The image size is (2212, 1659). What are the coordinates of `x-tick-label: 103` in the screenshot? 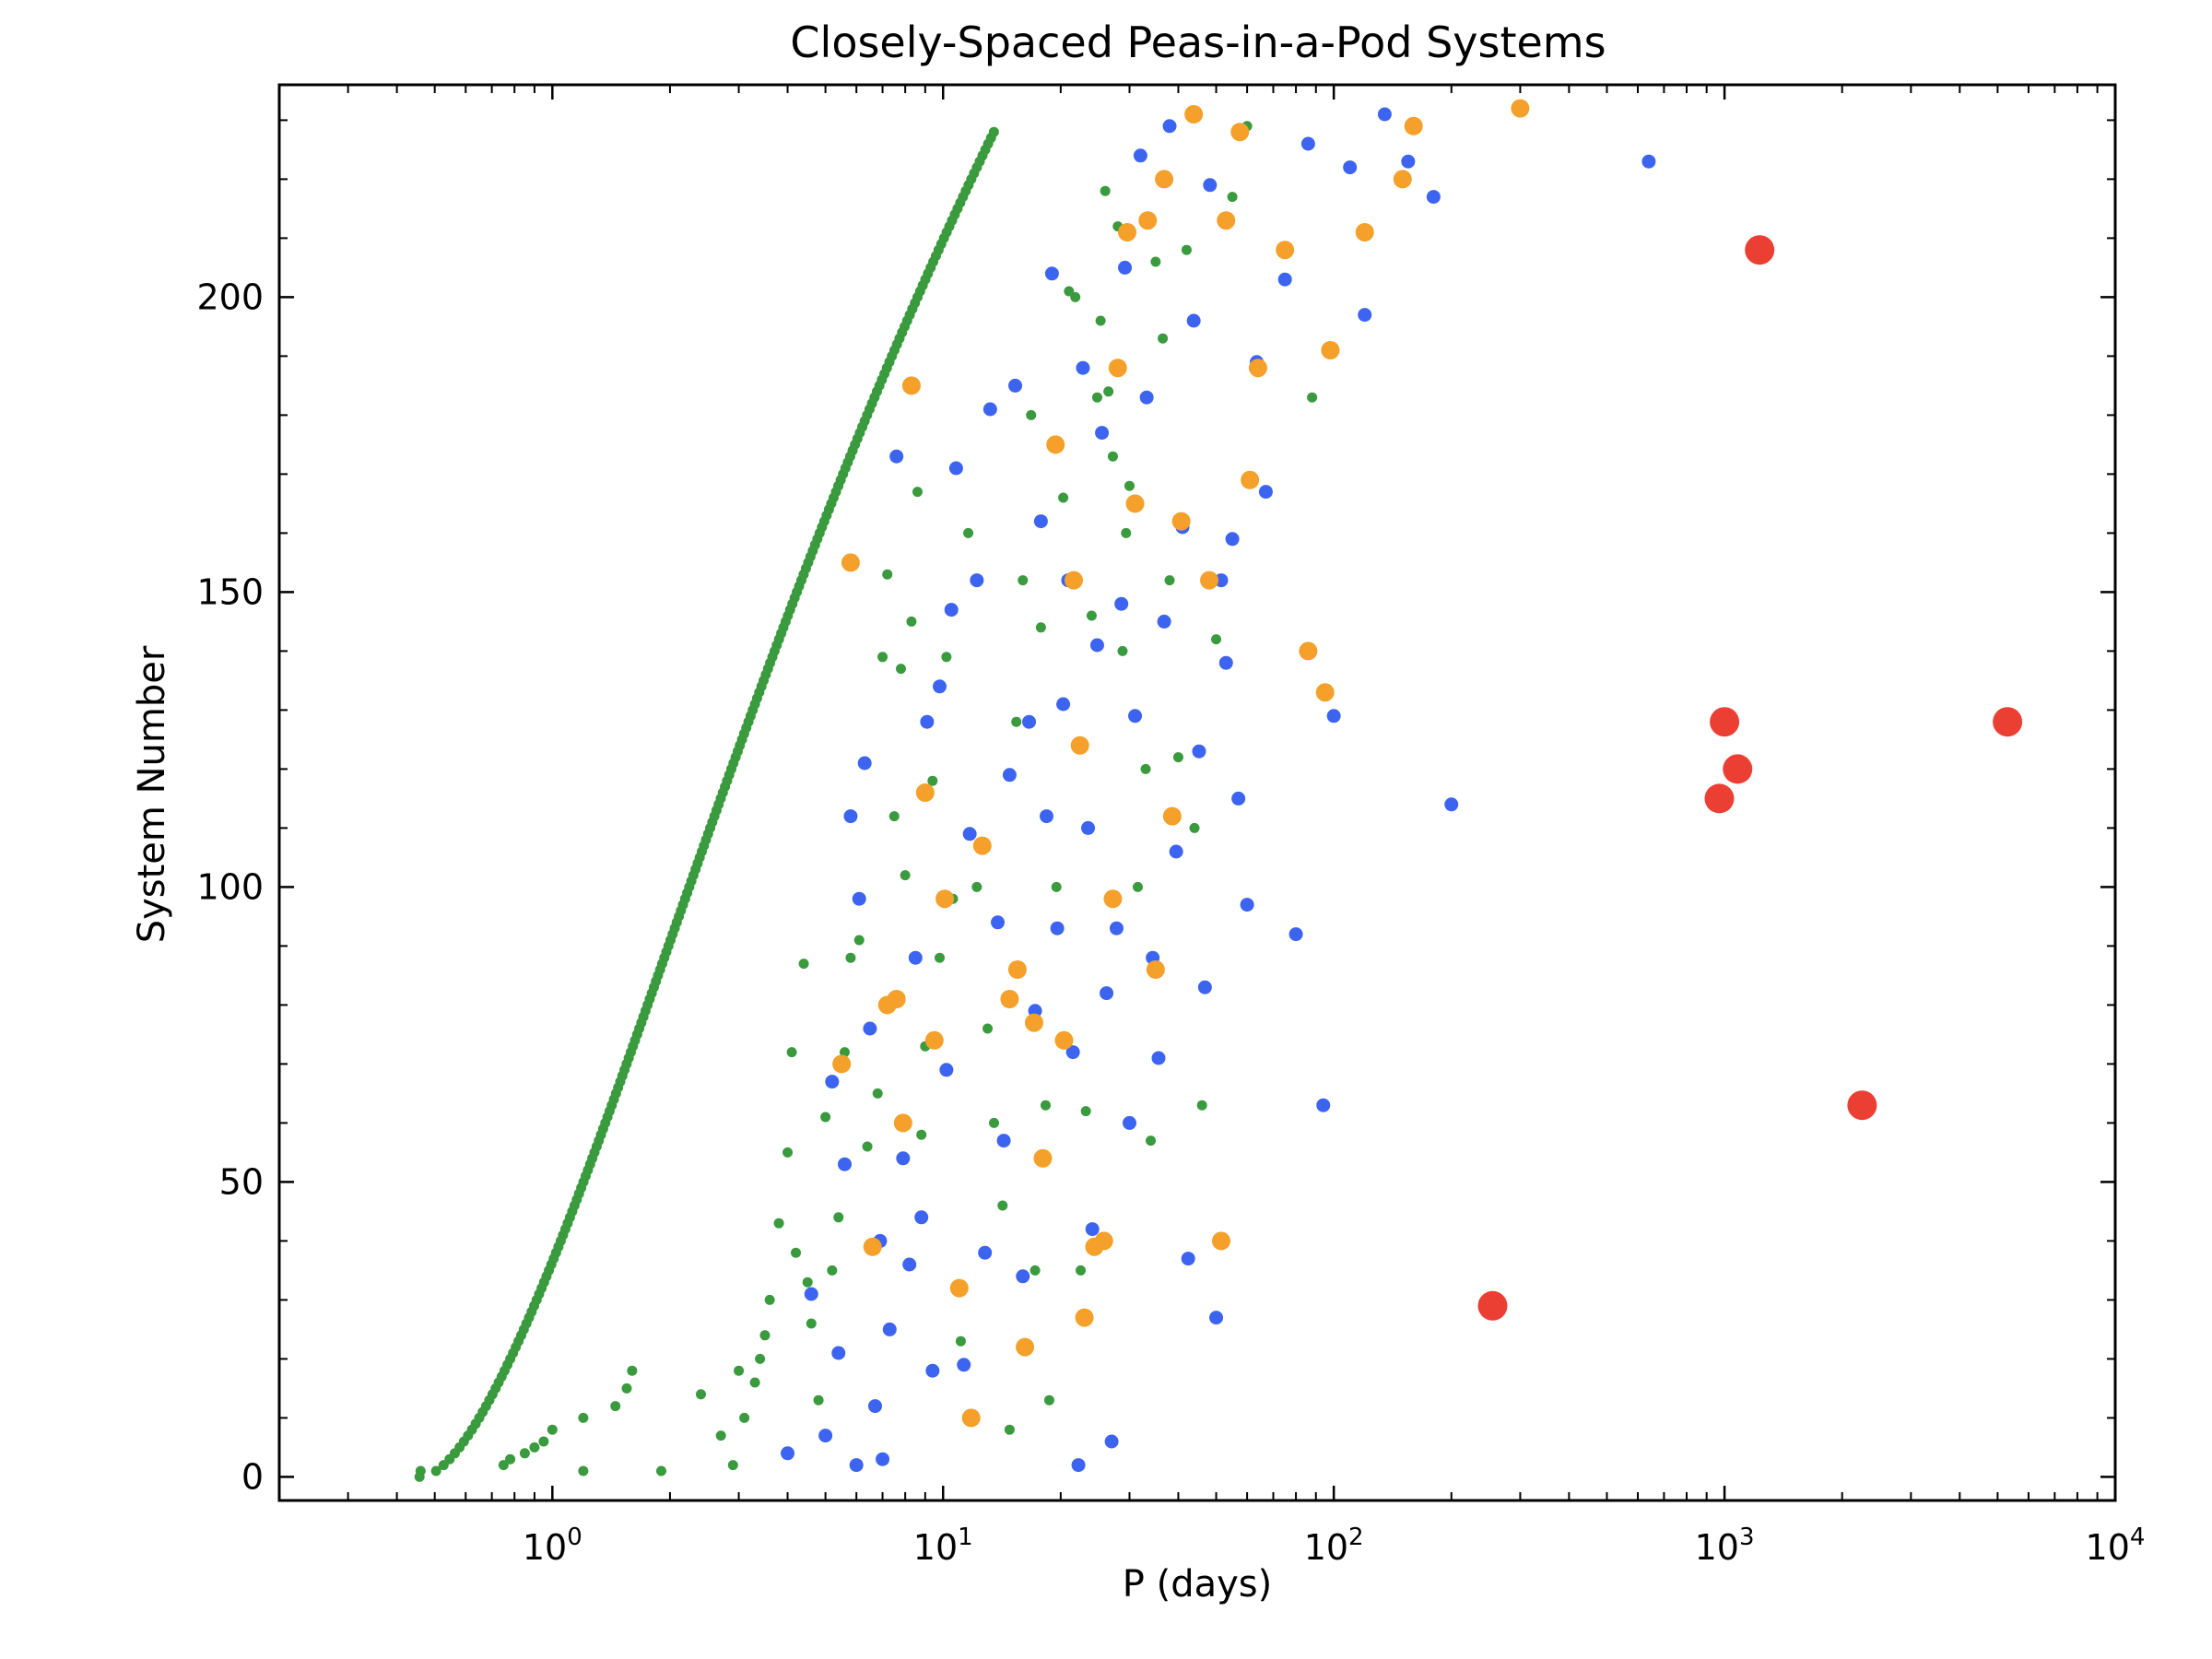 It's located at (1725, 1546).